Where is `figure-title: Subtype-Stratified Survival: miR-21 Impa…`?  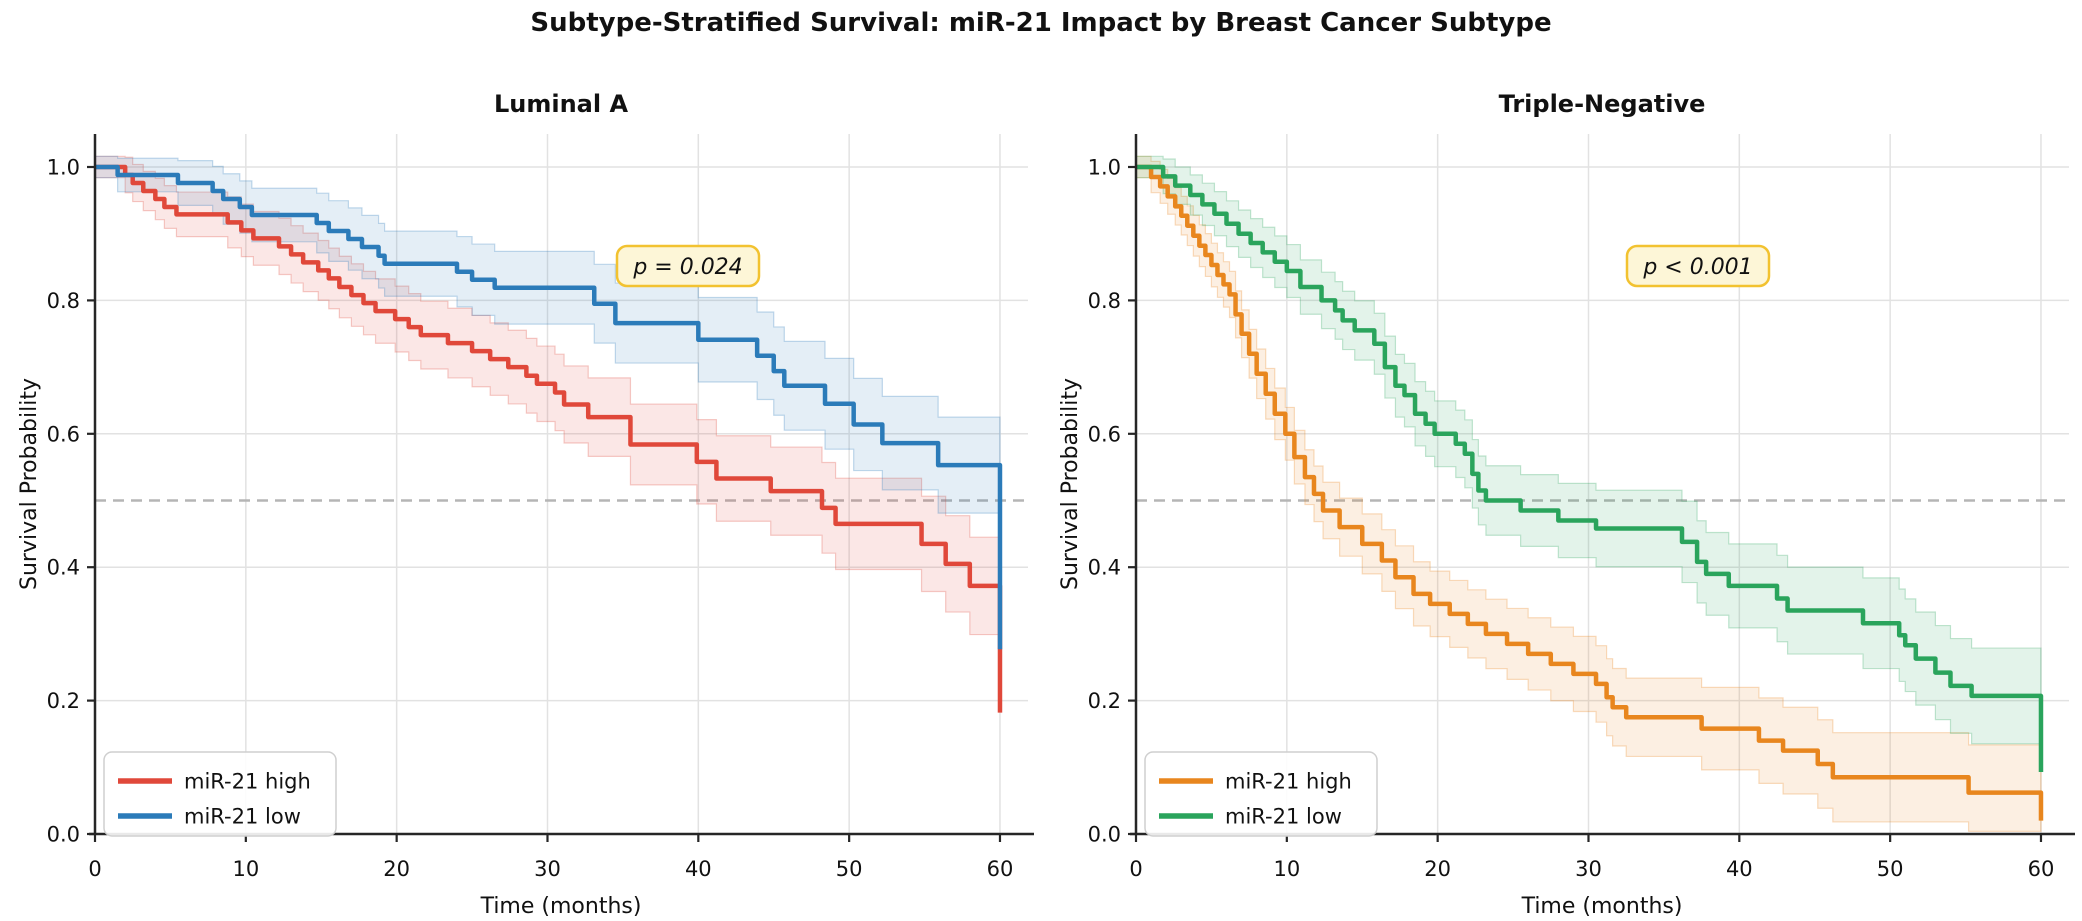
figure-title: Subtype-Stratified Survival: miR-21 Impa… is located at coordinates (1041, 23).